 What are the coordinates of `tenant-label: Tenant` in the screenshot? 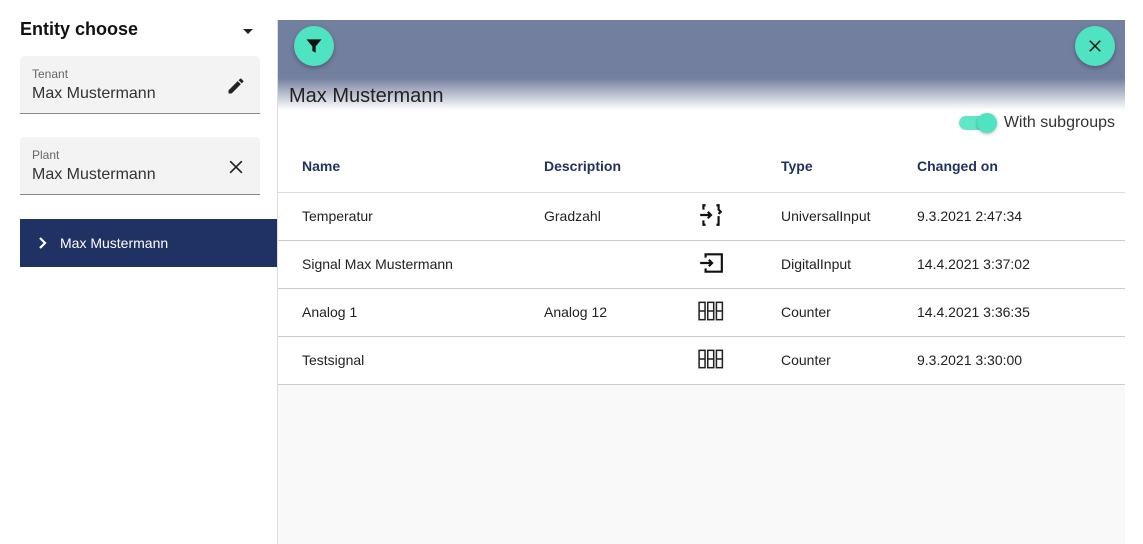 It's located at (50, 74).